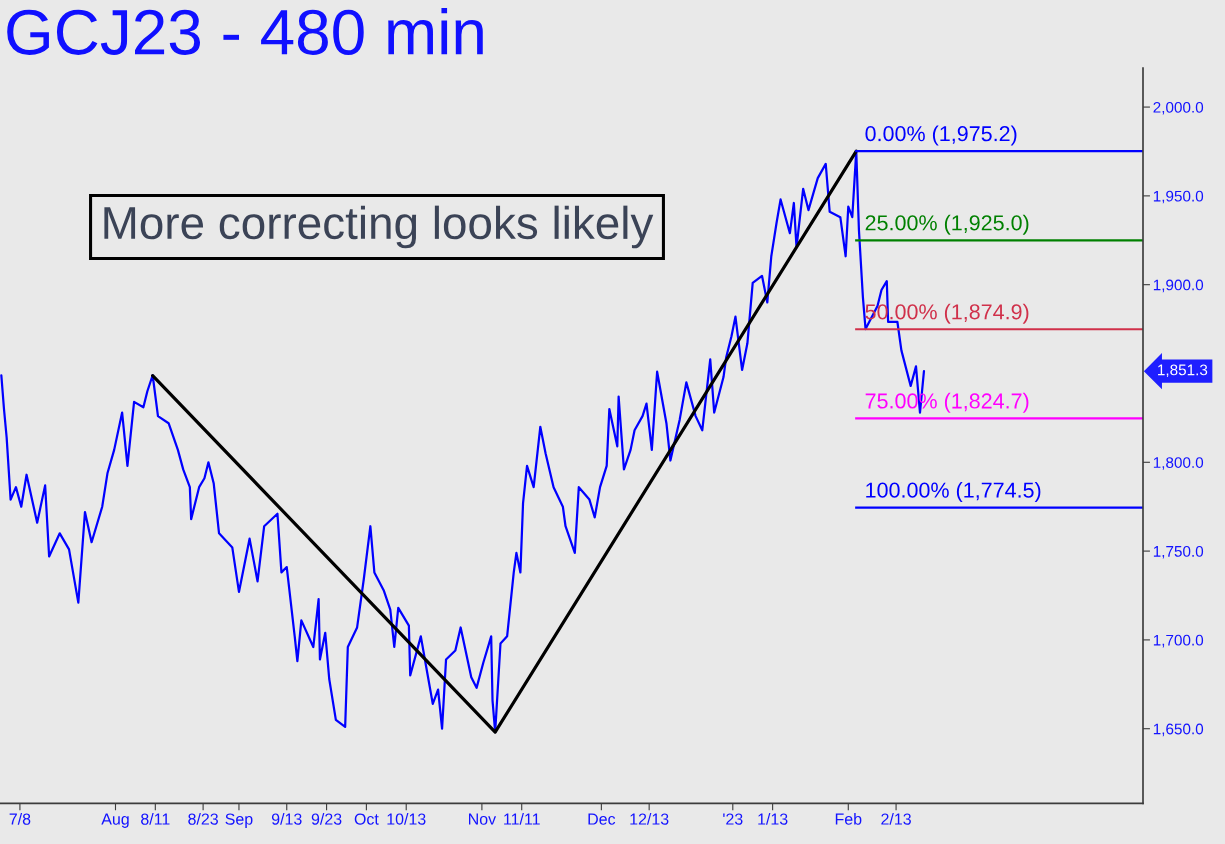  Describe the element at coordinates (20, 819) in the screenshot. I see `x-tick-label: 7/8` at that location.